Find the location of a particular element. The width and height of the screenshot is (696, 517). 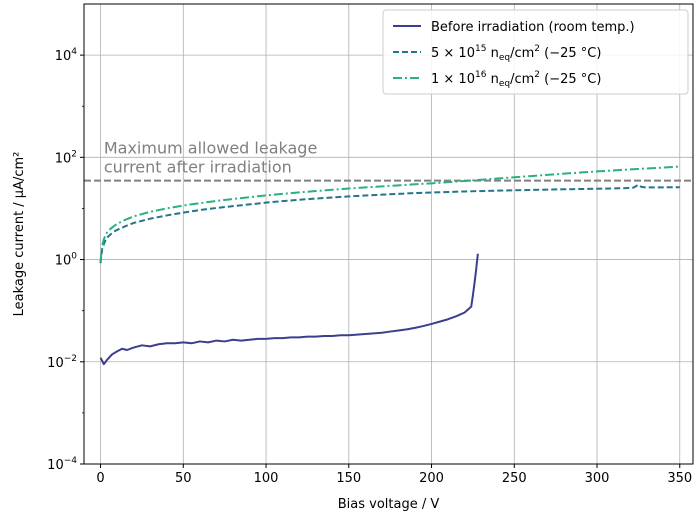

y-axis: 10⁻⁴ 10⁻² 10⁰ 10² 10⁴ is located at coordinates (65, 260).